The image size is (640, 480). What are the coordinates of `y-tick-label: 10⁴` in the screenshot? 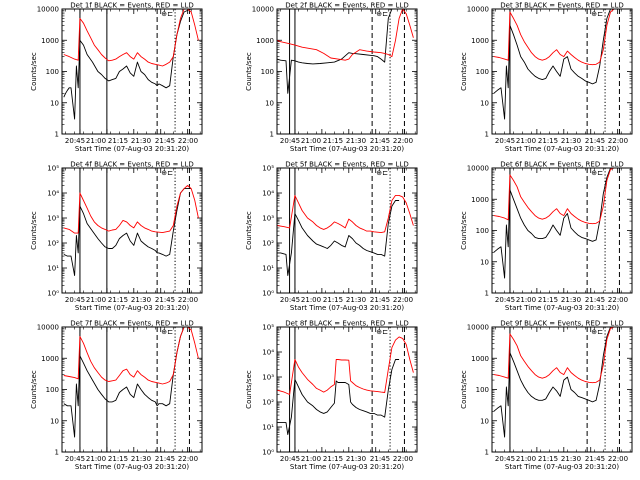 It's located at (53, 194).